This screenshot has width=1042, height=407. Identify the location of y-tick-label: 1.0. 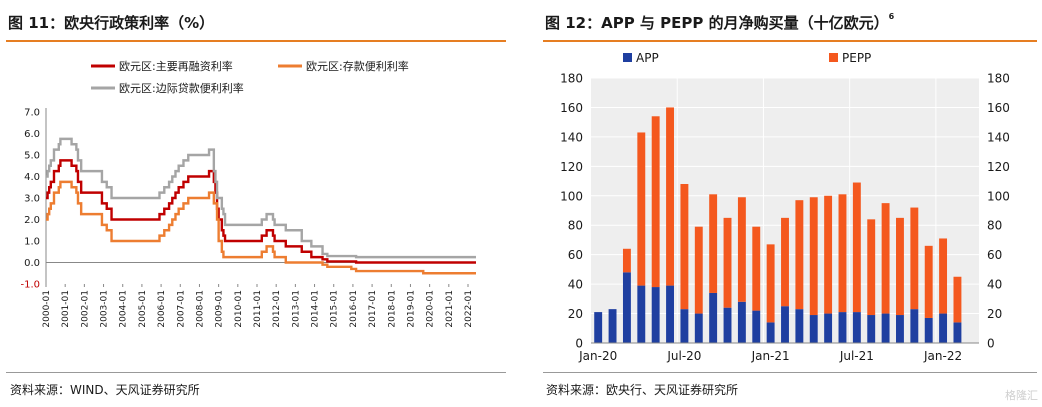
(32, 242).